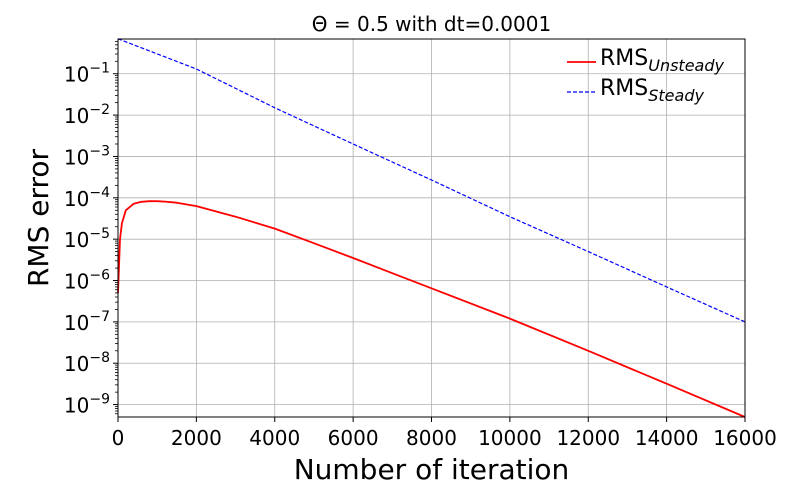 The height and width of the screenshot is (500, 800). What do you see at coordinates (87, 198) in the screenshot?
I see `y-tick-label: 10⁻⁴` at bounding box center [87, 198].